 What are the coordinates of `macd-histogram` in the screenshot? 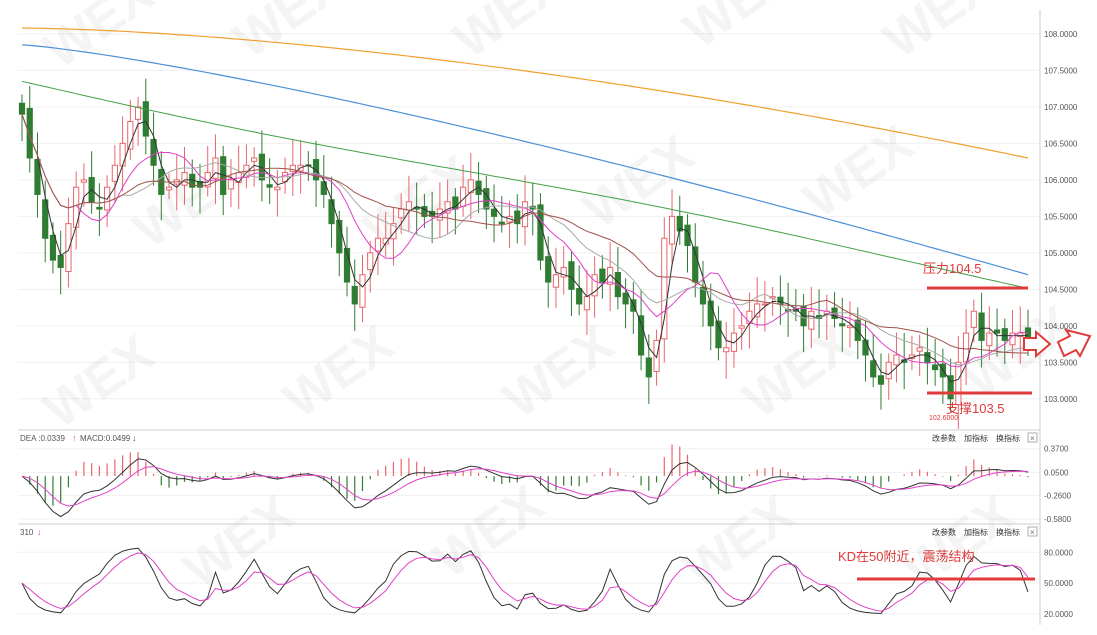 It's located at (529, 475).